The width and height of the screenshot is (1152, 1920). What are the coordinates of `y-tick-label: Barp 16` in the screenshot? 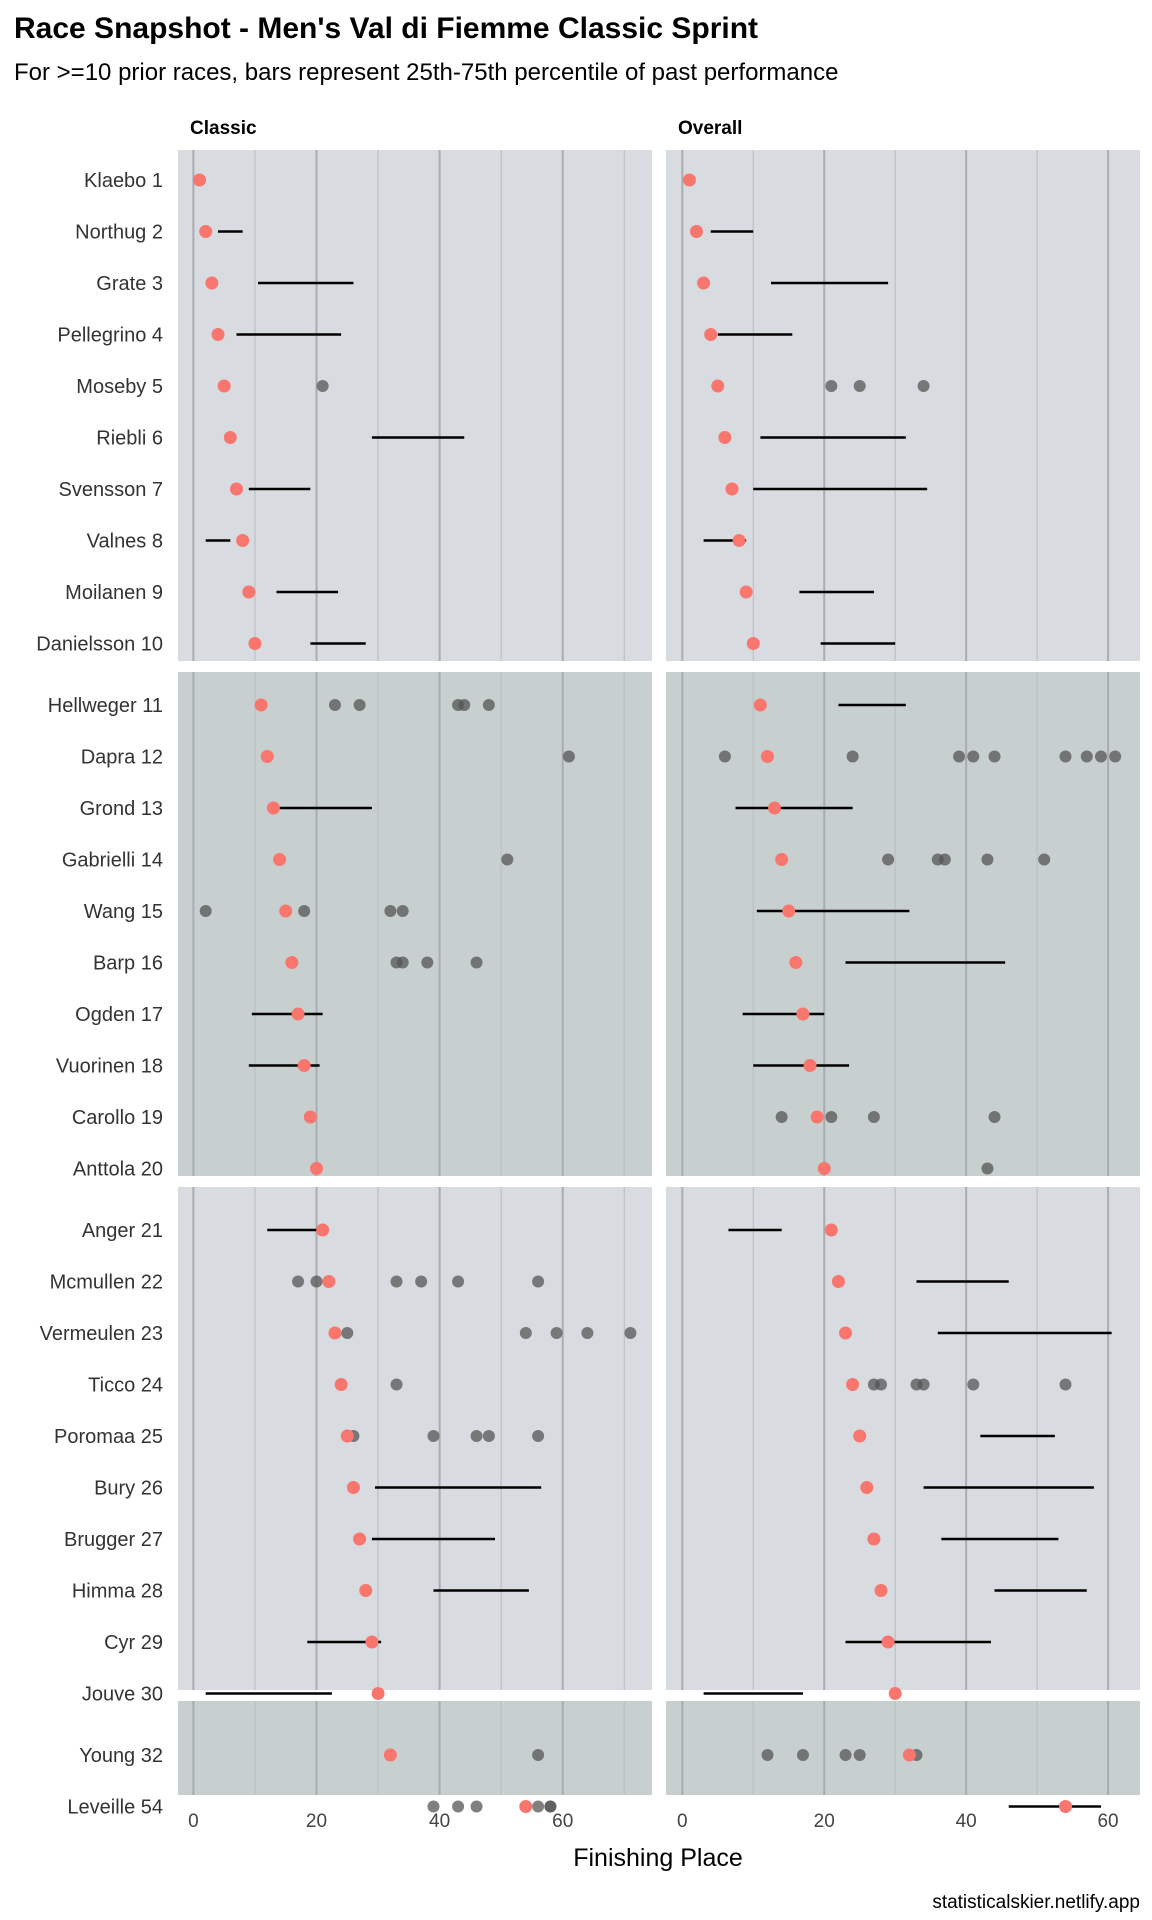 It's located at (128, 964).